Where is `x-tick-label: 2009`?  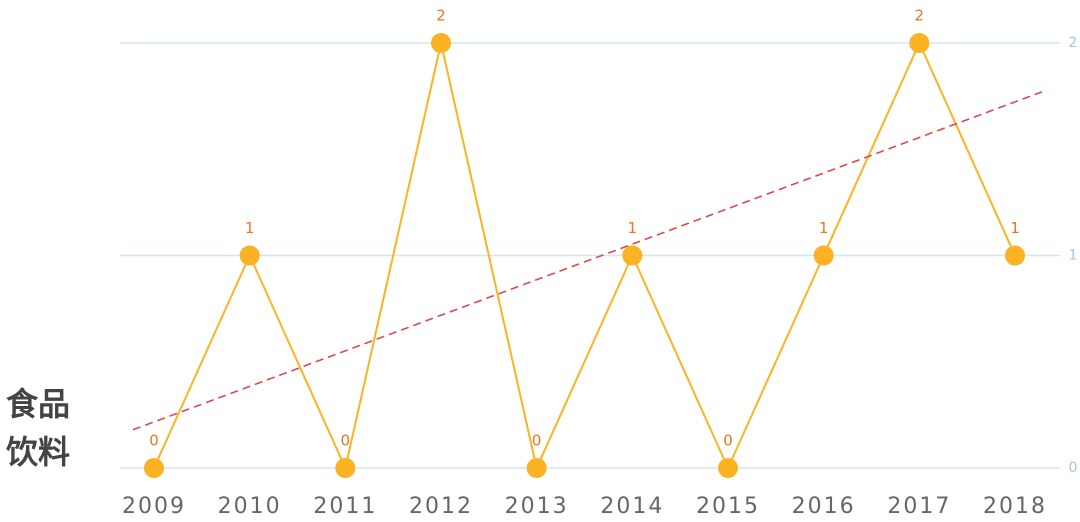
x-tick-label: 2009 is located at coordinates (154, 506).